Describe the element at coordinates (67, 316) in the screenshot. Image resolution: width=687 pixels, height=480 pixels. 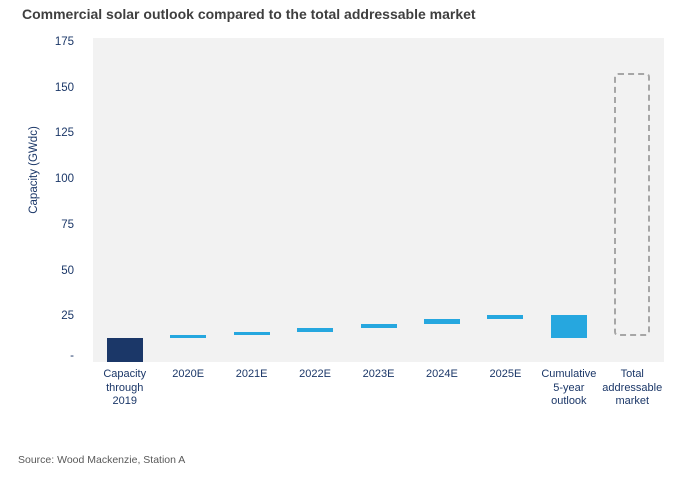
I see `y-tick-label-25: 25` at that location.